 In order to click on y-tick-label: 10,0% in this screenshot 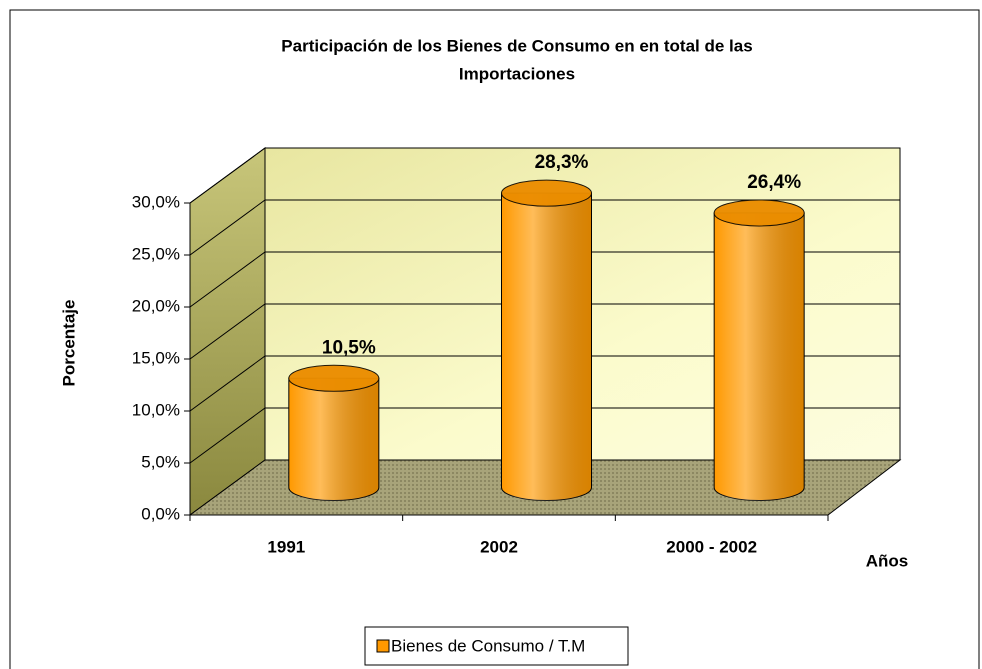, I will do `click(156, 409)`.